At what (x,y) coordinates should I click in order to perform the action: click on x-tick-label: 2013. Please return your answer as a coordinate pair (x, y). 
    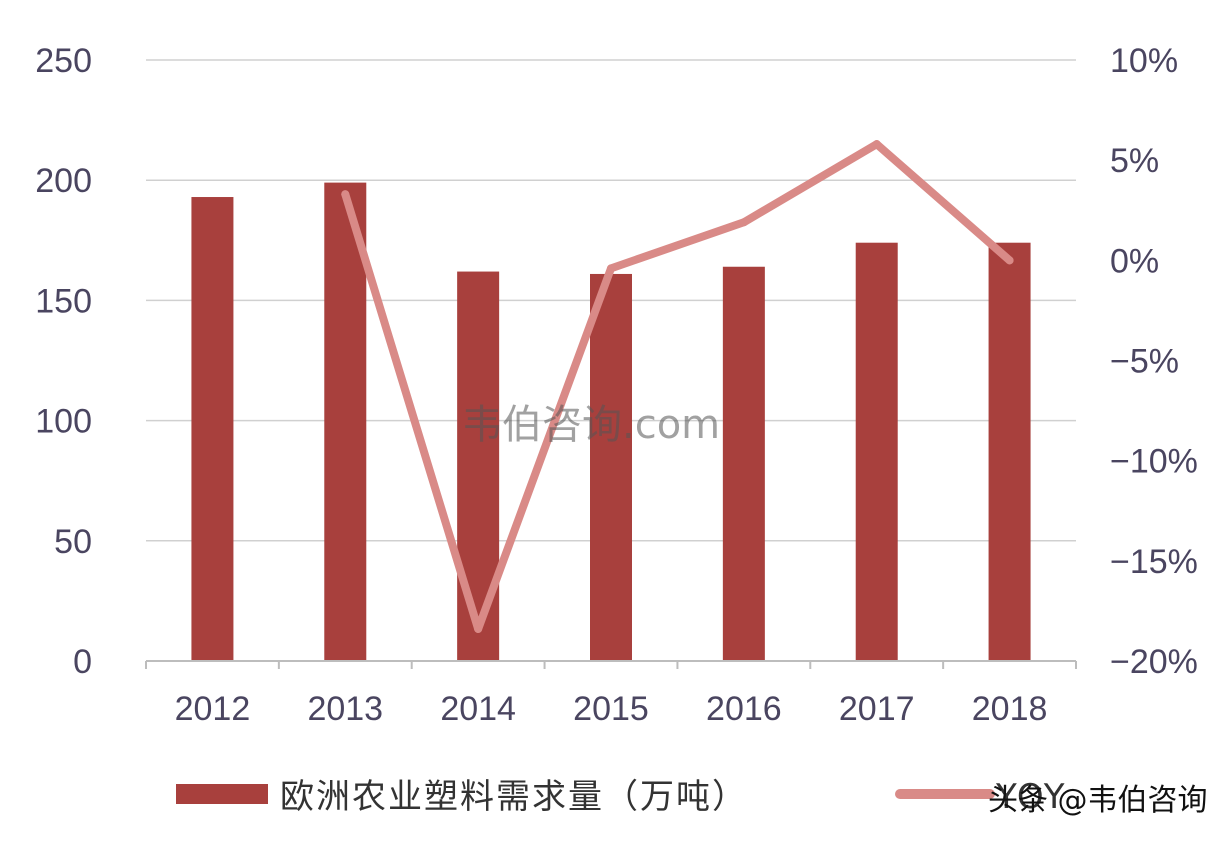
    Looking at the image, I should click on (345, 709).